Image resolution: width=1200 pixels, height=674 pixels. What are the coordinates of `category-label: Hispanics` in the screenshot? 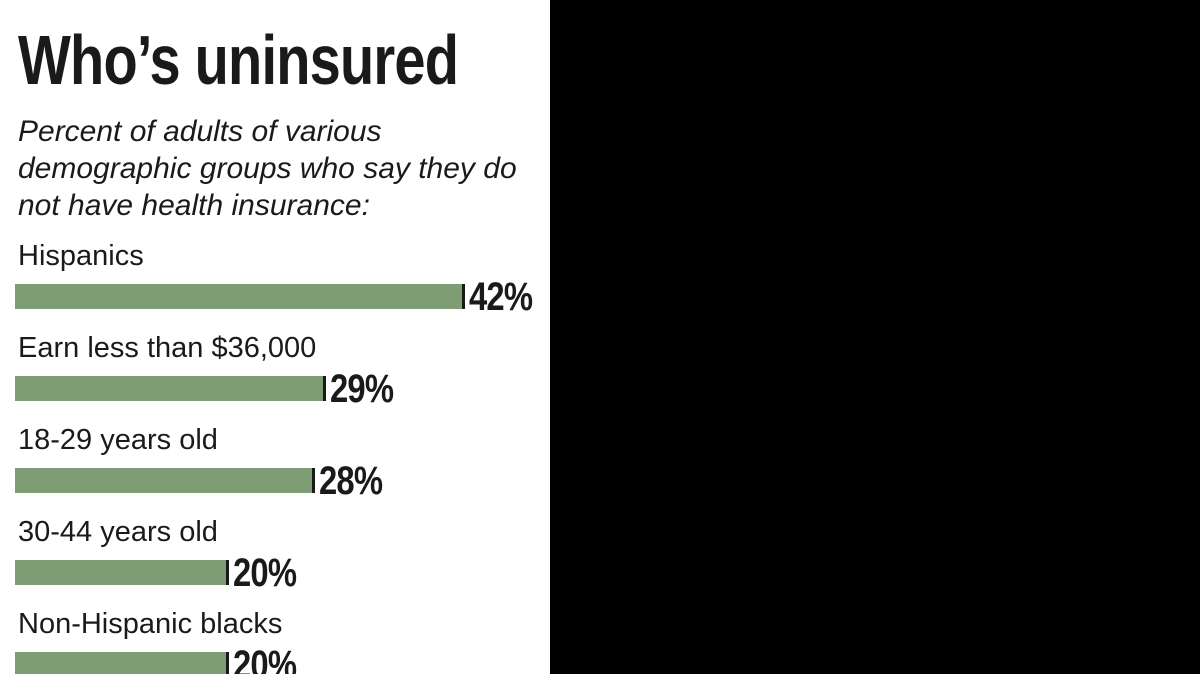 It's located at (81, 256).